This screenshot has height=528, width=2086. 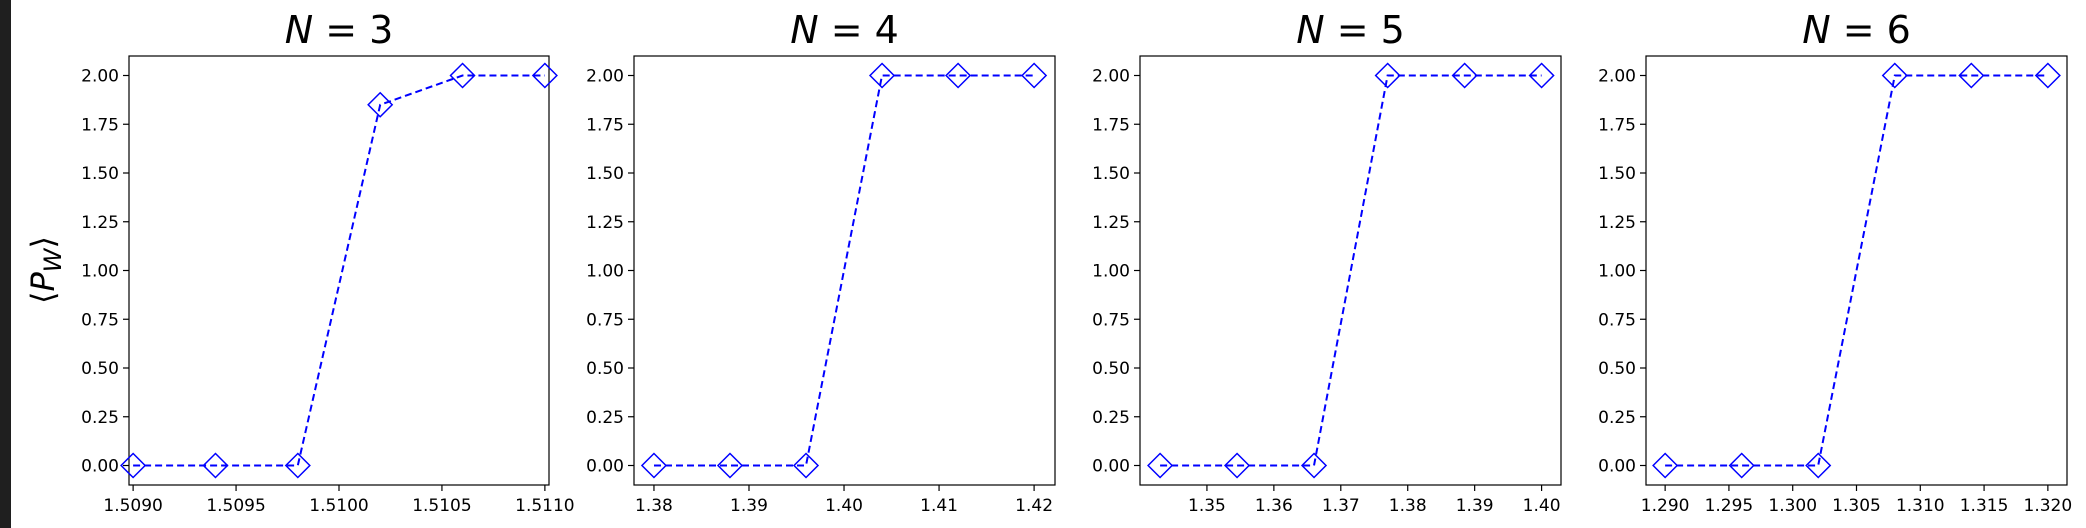 What do you see at coordinates (1856, 506) in the screenshot?
I see `x-tick-label: 1.305` at bounding box center [1856, 506].